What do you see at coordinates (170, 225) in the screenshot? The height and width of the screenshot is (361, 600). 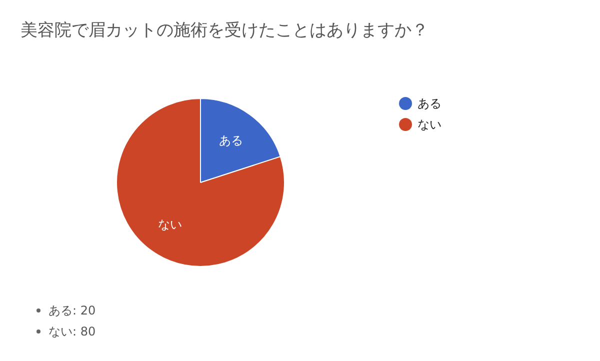 I see `slice-label: ない` at bounding box center [170, 225].